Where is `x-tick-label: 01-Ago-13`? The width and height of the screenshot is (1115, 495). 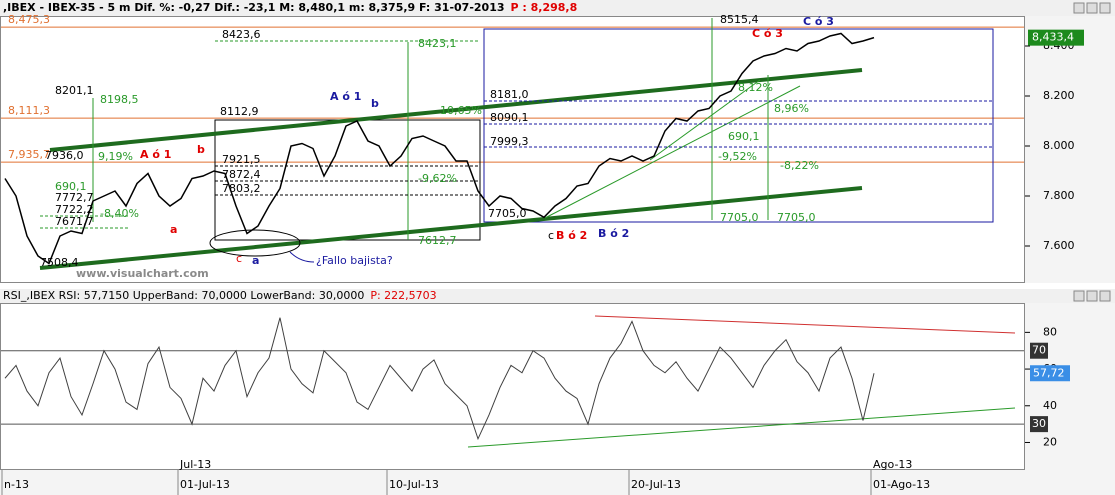 x-tick-label: 01-Ago-13 is located at coordinates (901, 484).